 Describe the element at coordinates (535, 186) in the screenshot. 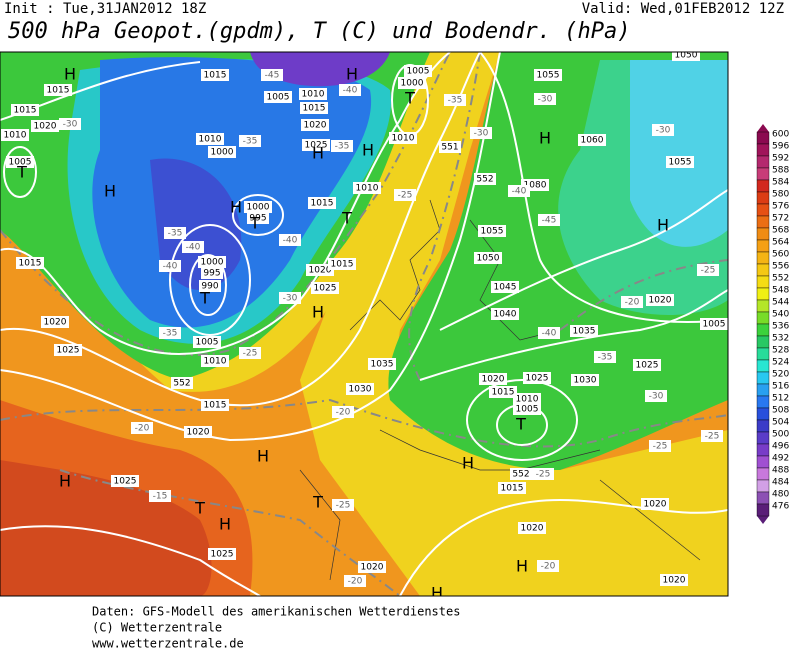

I see `contour-label: 1080` at that location.